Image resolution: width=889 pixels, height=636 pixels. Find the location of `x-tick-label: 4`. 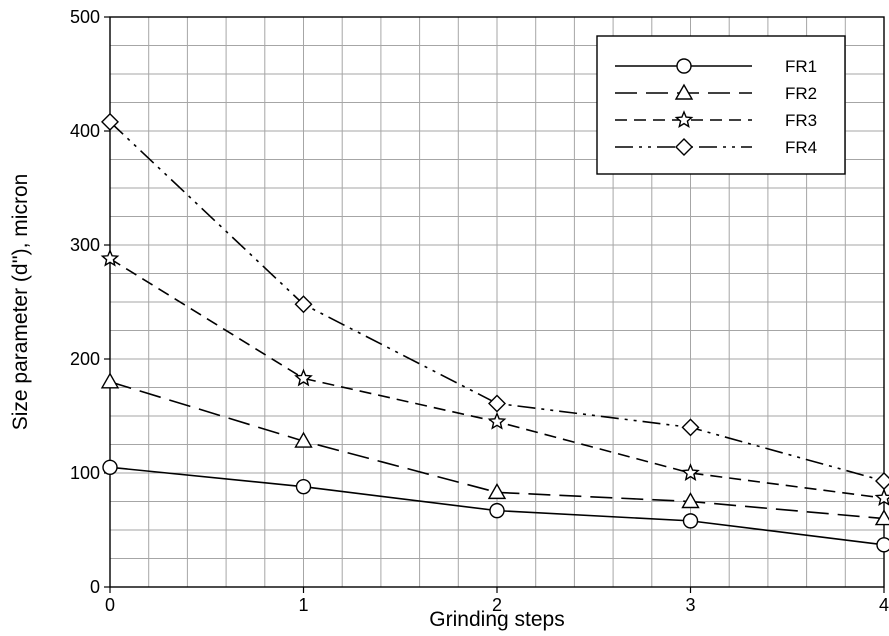

x-tick-label: 4 is located at coordinates (884, 605).